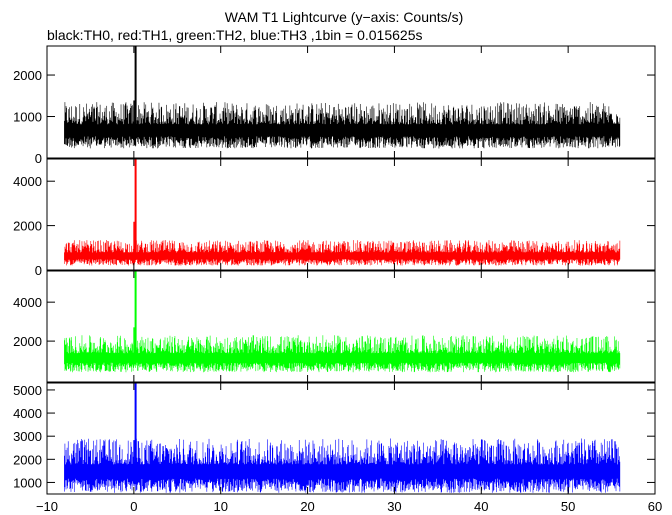  Describe the element at coordinates (568, 506) in the screenshot. I see `x-tick-label: 50` at that location.